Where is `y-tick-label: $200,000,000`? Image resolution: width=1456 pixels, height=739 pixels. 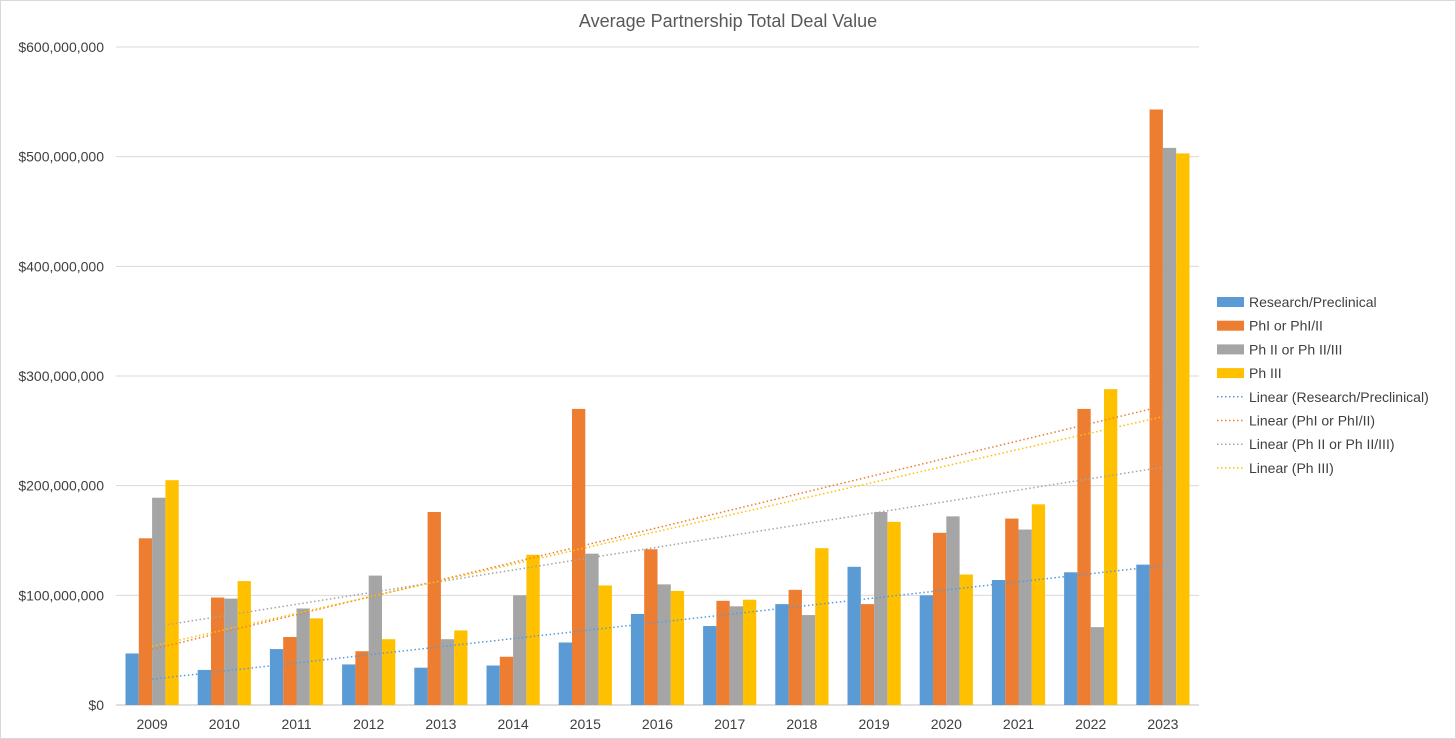 y-tick-label: $200,000,000 is located at coordinates (61, 486).